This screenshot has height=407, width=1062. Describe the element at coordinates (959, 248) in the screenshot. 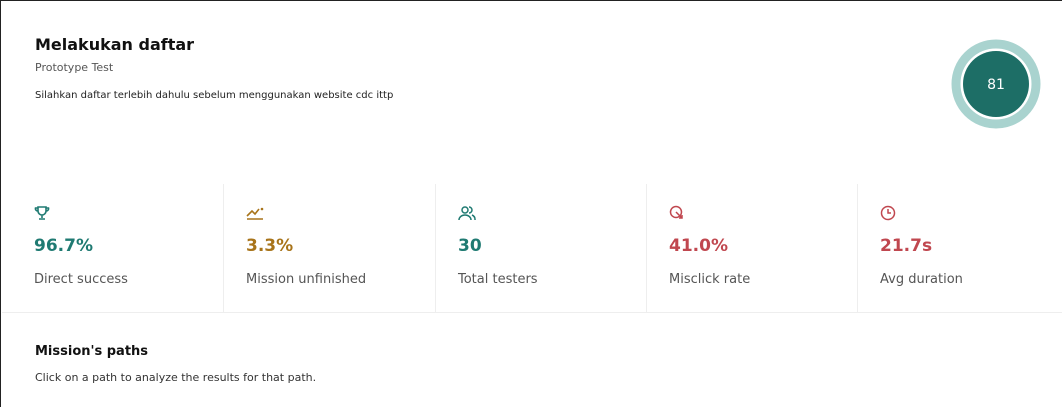

I see `stat: 21.7s Avg duration` at that location.